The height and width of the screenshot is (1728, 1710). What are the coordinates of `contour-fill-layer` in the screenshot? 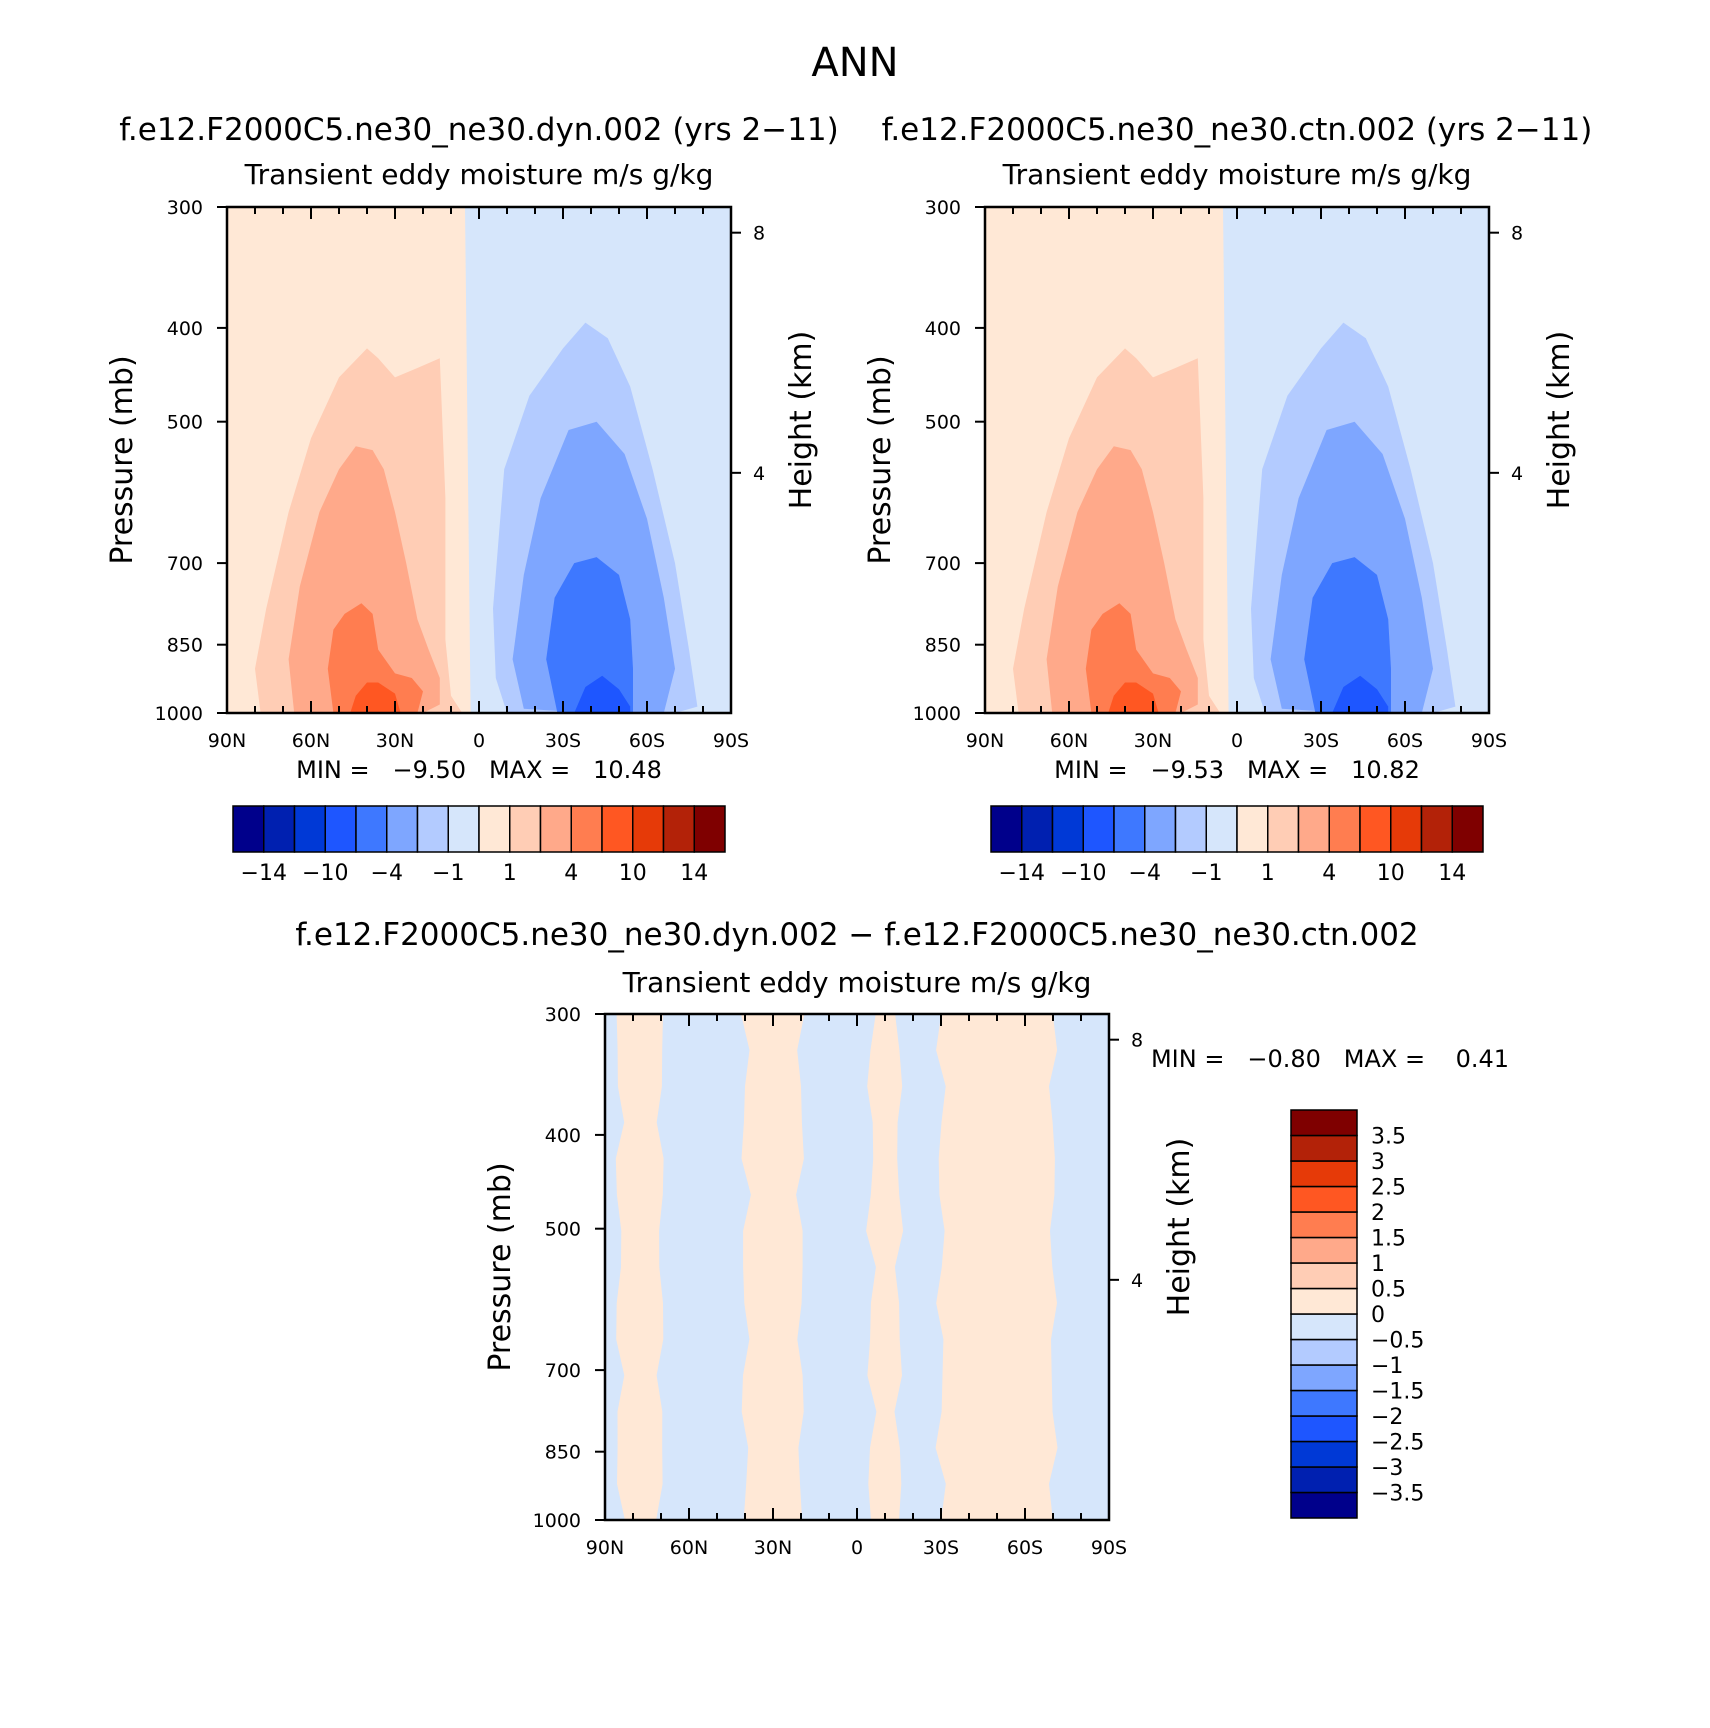 It's located at (857, 1267).